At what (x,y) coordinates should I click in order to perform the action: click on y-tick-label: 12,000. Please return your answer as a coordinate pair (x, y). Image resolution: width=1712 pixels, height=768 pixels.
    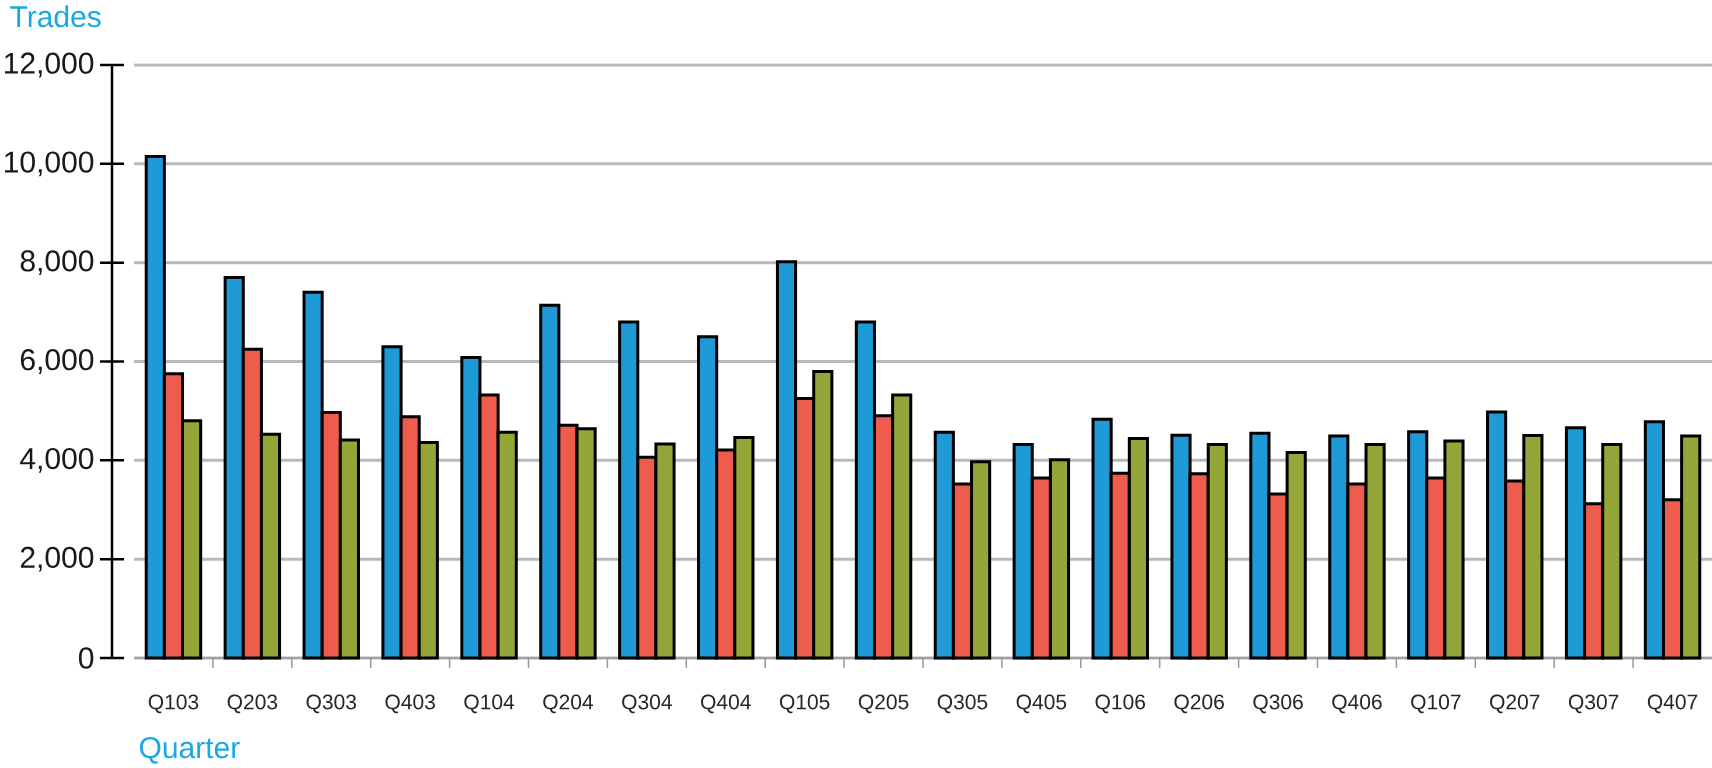
    Looking at the image, I should click on (49, 65).